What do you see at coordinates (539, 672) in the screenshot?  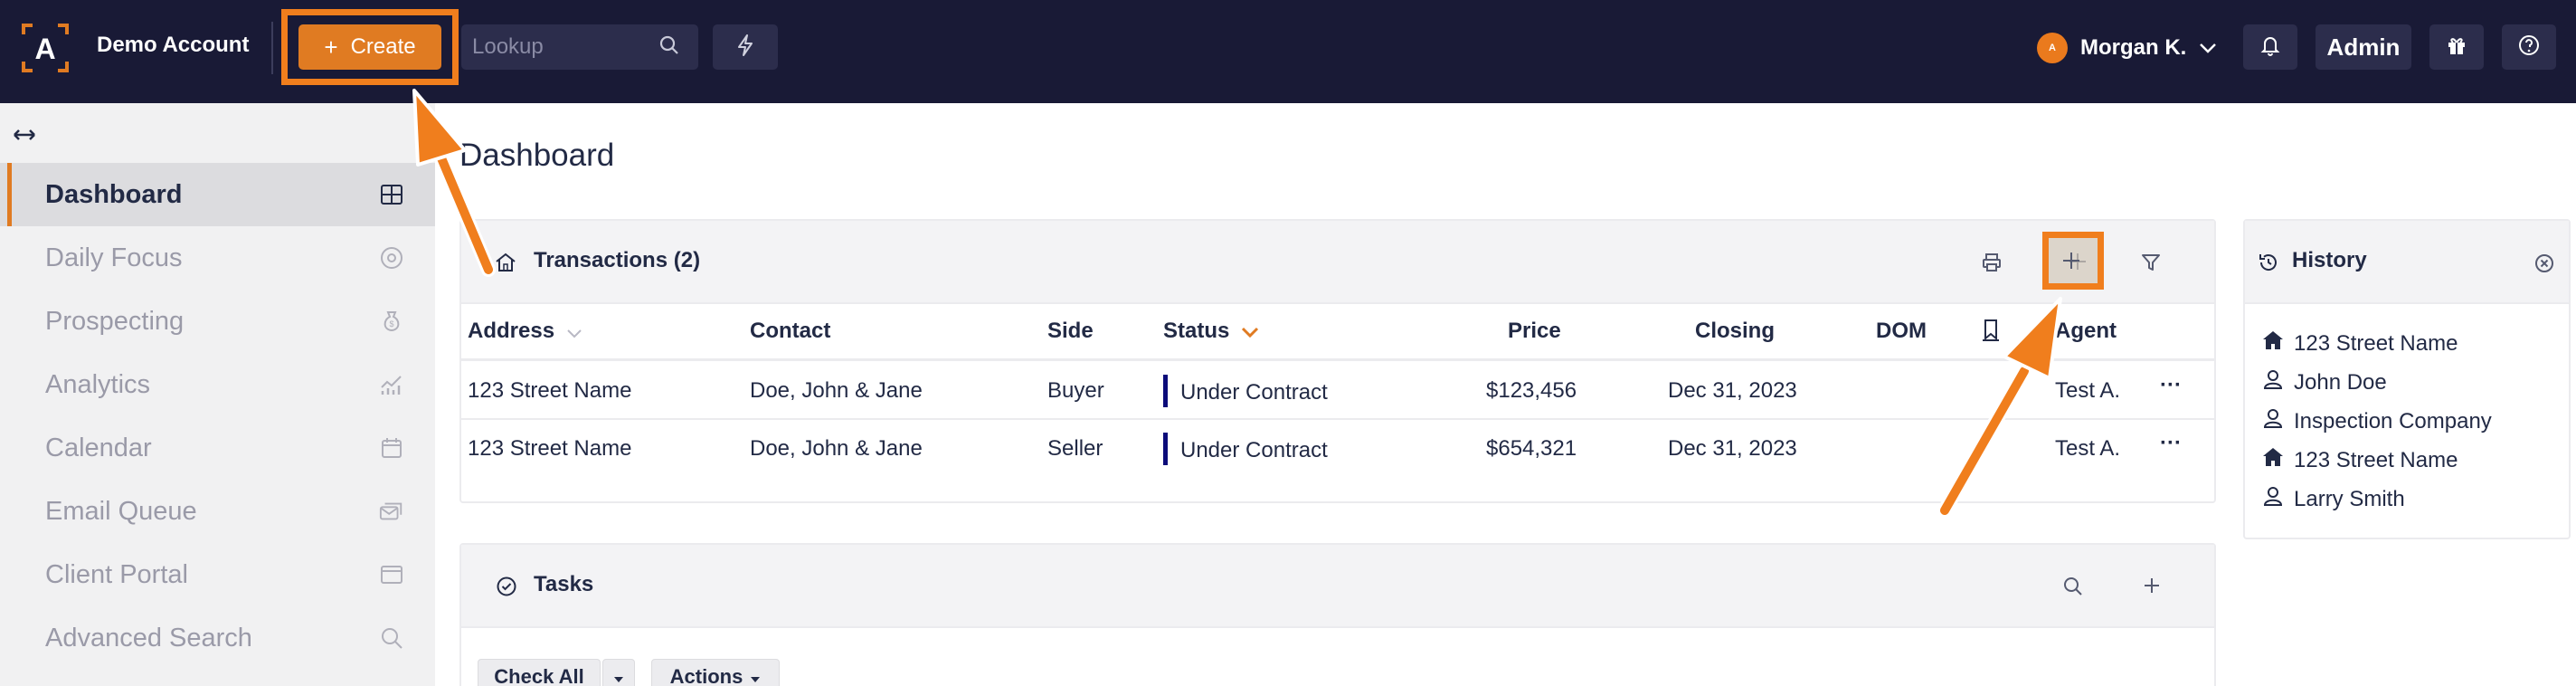 I see `check-all-button: Check All` at bounding box center [539, 672].